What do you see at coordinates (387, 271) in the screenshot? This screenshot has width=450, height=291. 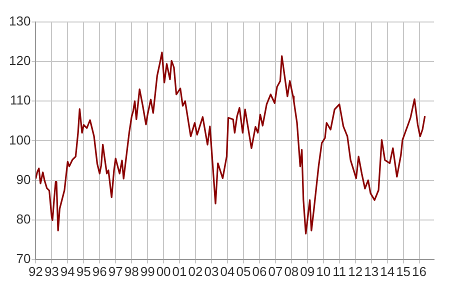 I see `x-tick-label: 14` at bounding box center [387, 271].